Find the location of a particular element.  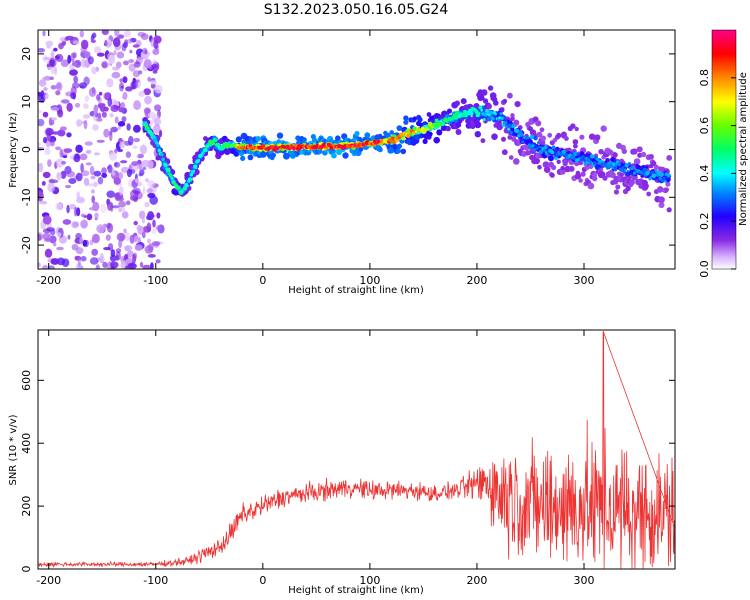

snr-x-axis-label: Height of straight line (km) is located at coordinates (356, 590).